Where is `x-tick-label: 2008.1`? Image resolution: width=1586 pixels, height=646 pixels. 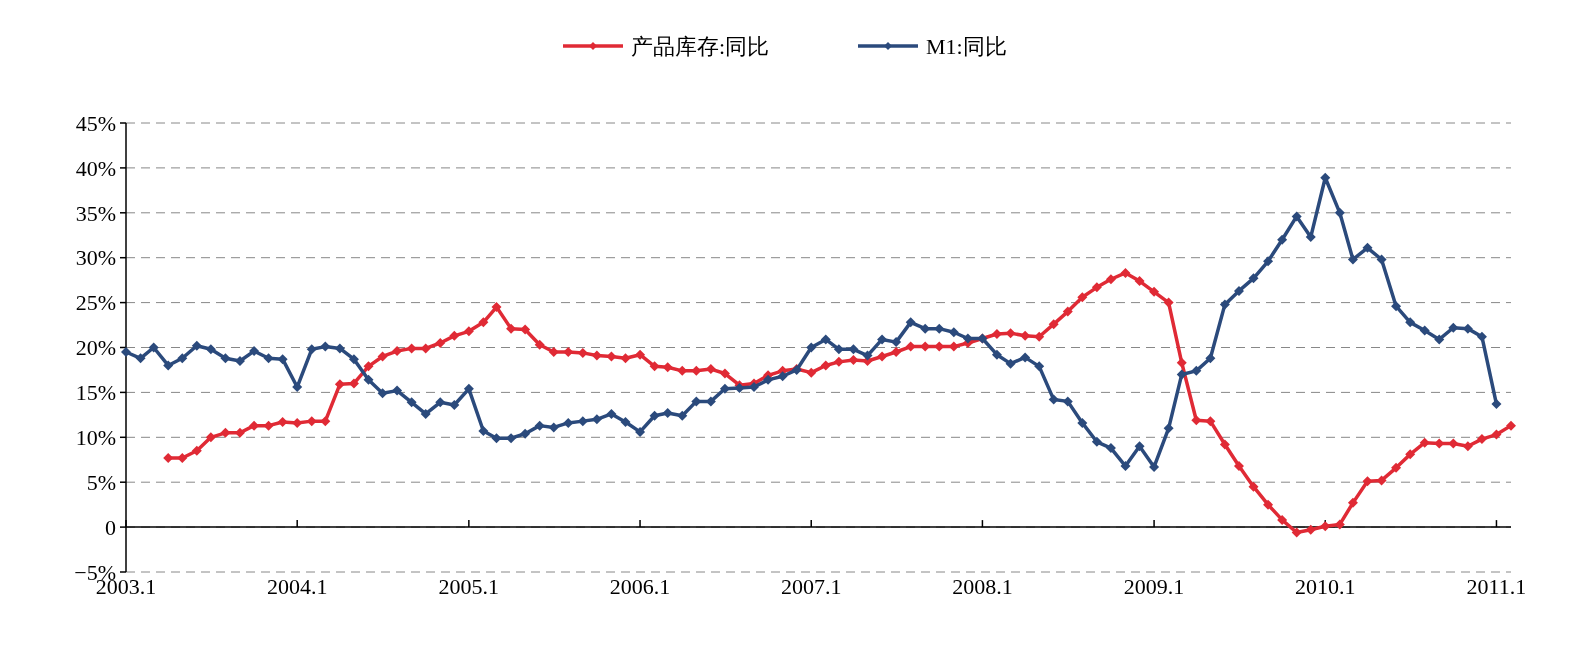 x-tick-label: 2008.1 is located at coordinates (982, 586).